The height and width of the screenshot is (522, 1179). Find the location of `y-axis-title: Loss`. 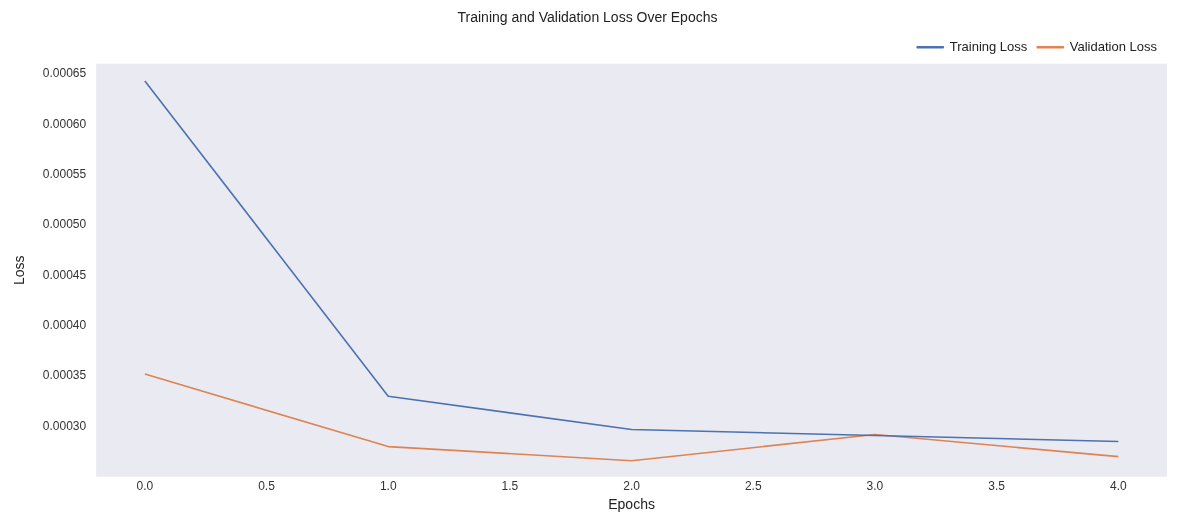

y-axis-title: Loss is located at coordinates (19, 270).